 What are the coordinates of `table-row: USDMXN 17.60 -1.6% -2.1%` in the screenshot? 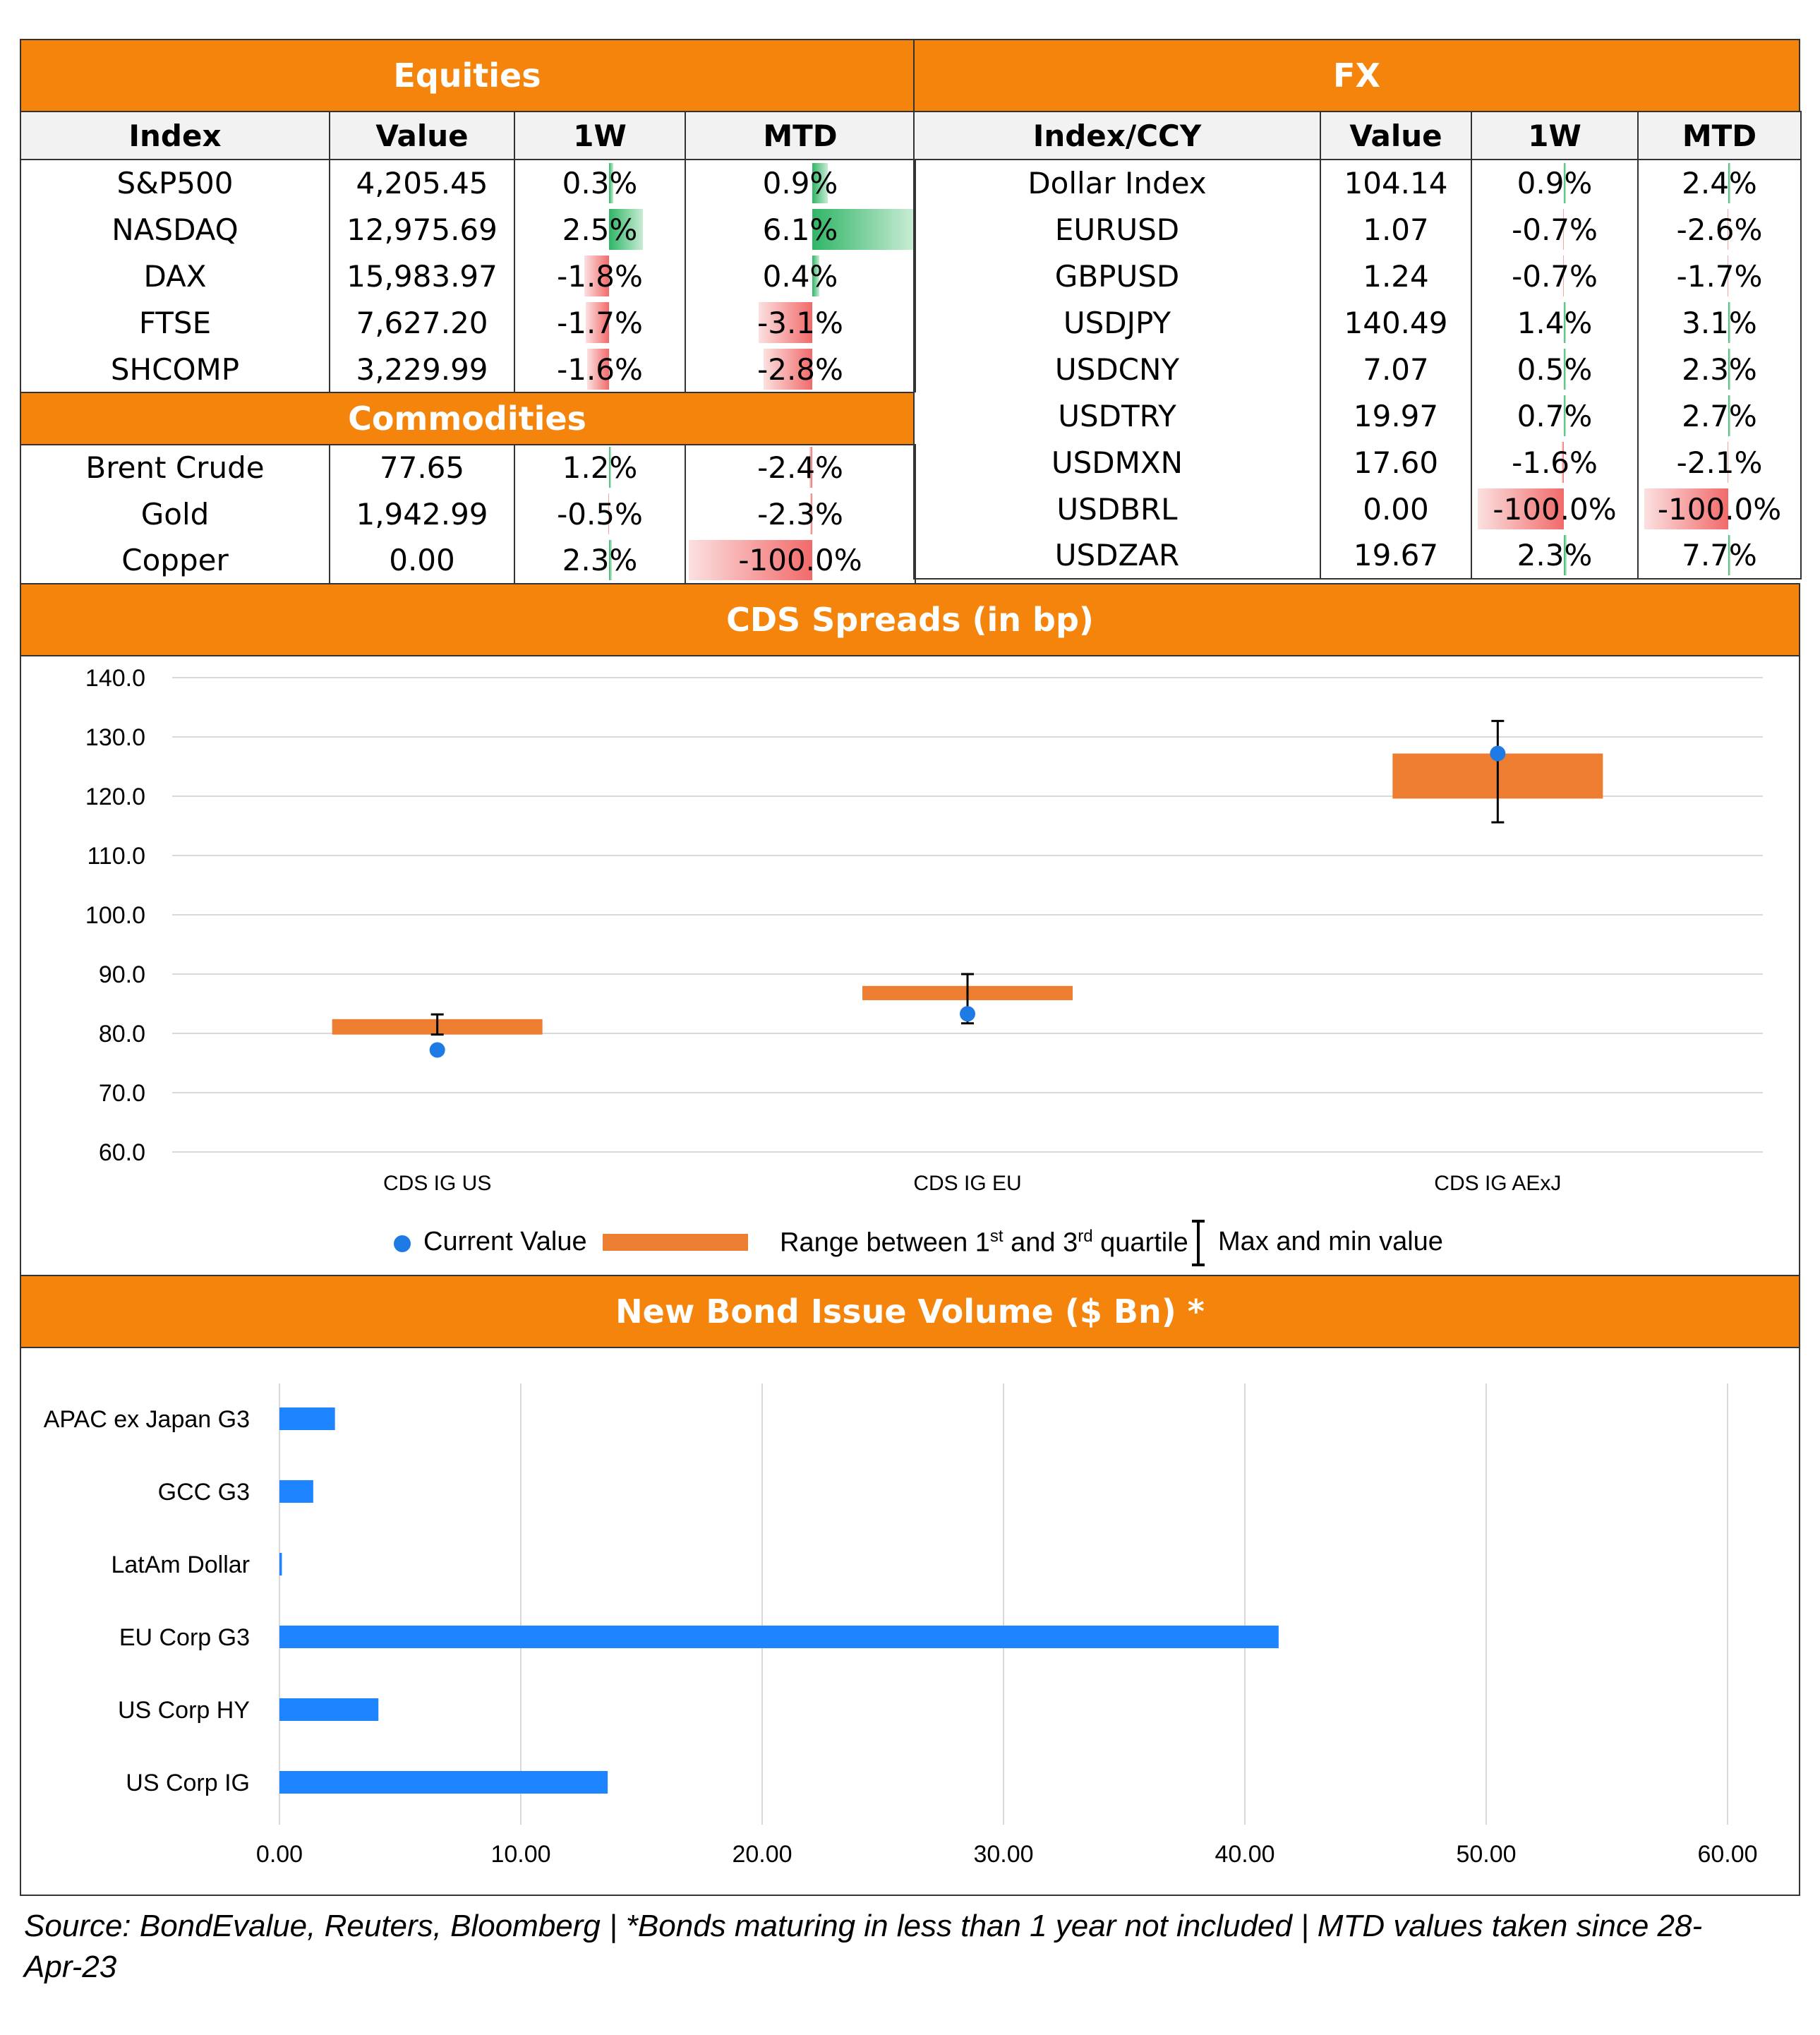 It's located at (1357, 463).